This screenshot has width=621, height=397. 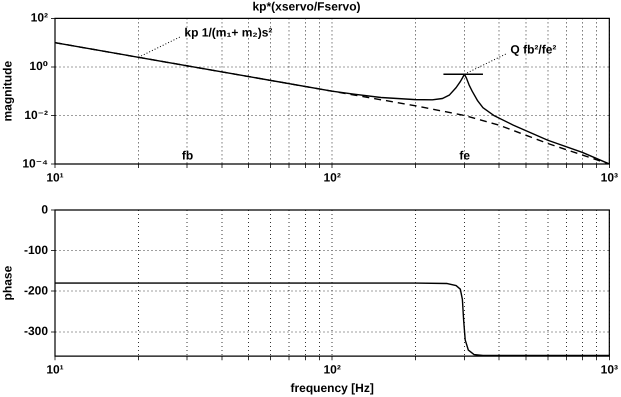 What do you see at coordinates (464, 155) in the screenshot?
I see `annotation: fe` at bounding box center [464, 155].